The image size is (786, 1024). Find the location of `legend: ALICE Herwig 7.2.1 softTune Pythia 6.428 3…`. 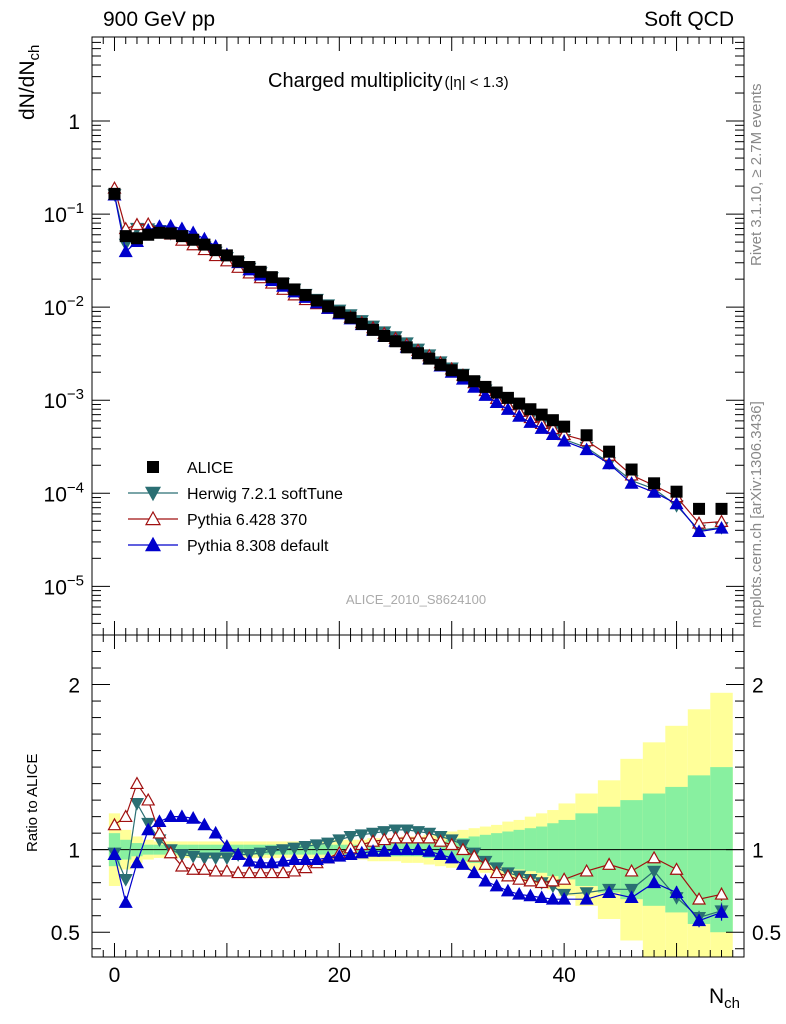

legend: ALICE Herwig 7.2.1 softTune Pythia 6.428 3… is located at coordinates (235, 507).